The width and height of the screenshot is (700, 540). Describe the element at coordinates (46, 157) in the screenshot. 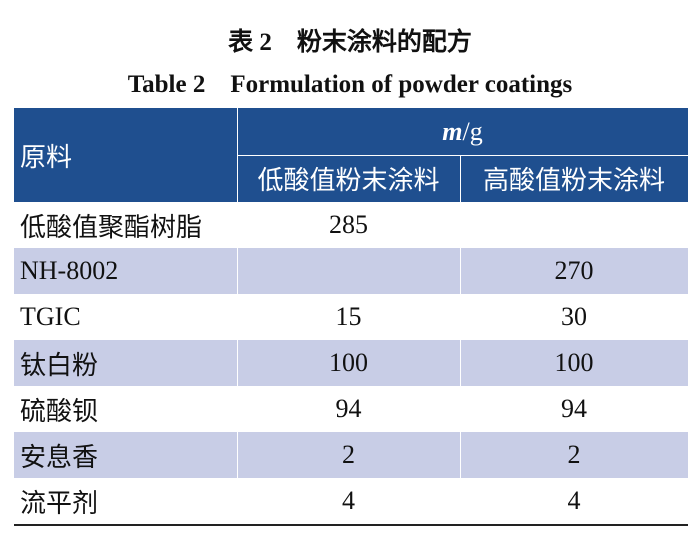

I see `header-first: 原料` at that location.